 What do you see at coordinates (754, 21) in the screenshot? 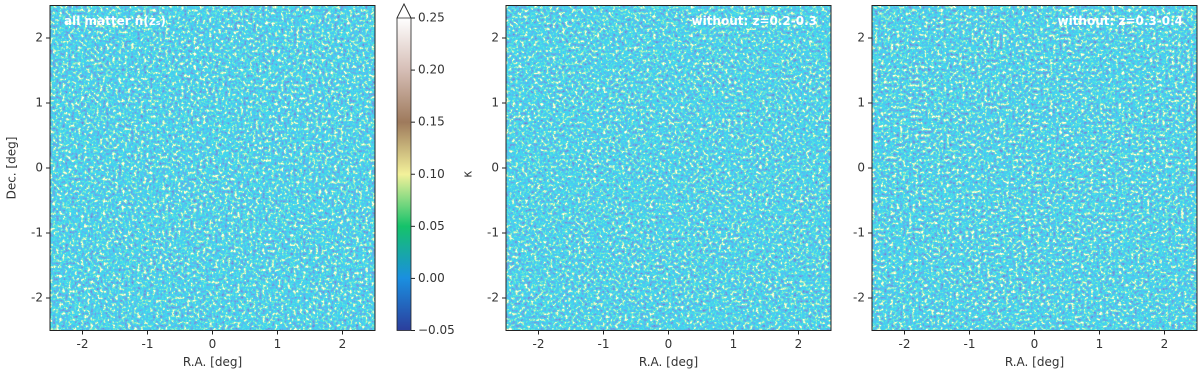
I see `panel-title: without: z=0.2-0.3` at bounding box center [754, 21].